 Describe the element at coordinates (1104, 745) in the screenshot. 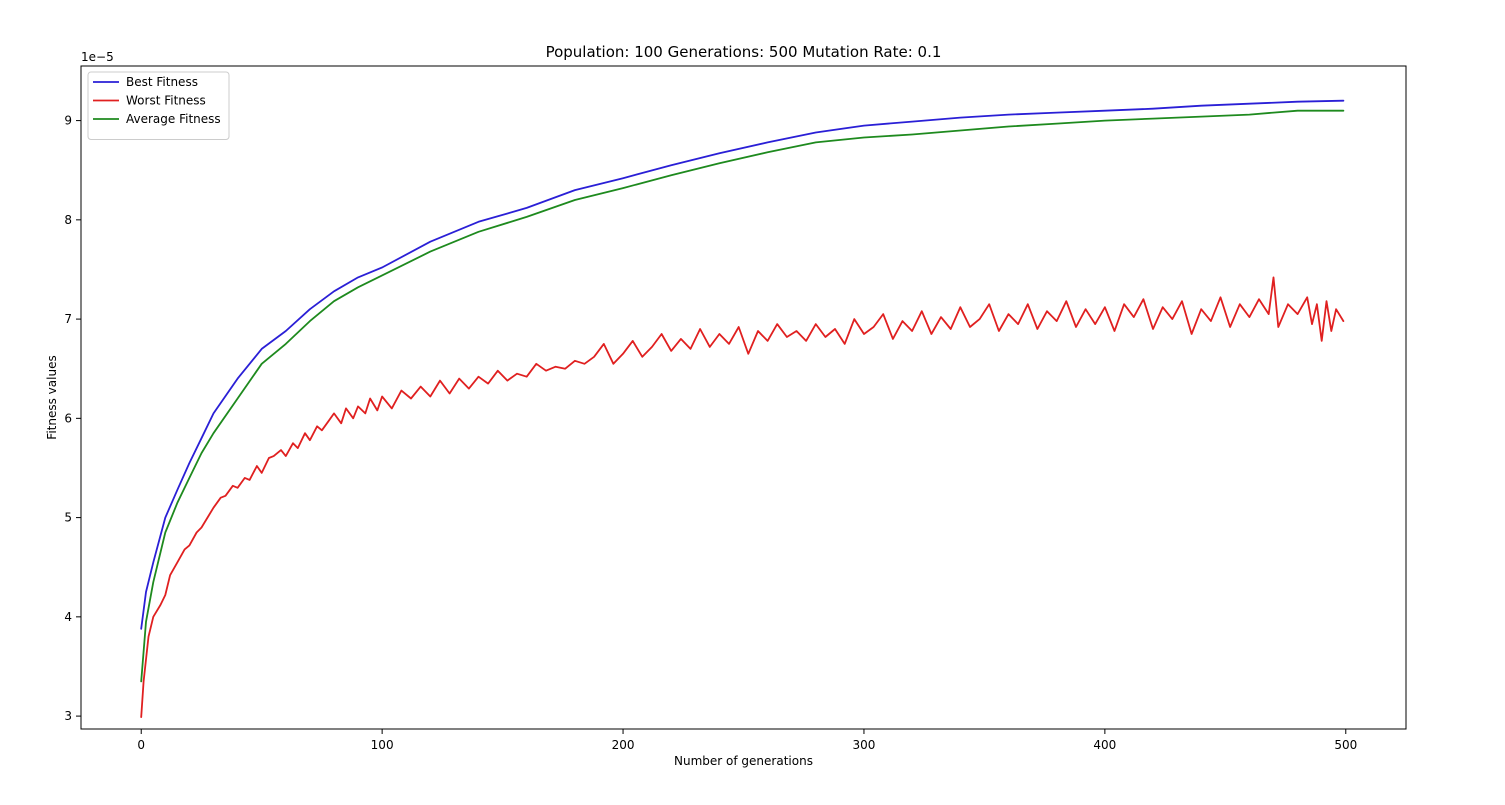

I see `x-tick-label: 400` at that location.